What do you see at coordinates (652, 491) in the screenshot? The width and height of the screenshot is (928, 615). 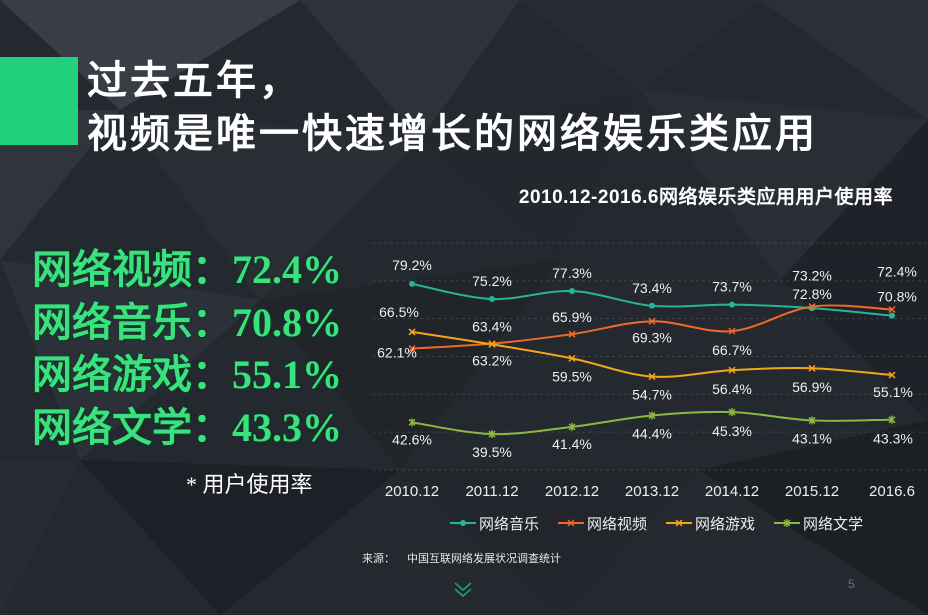 I see `x-tick-label: 2013.12` at bounding box center [652, 491].